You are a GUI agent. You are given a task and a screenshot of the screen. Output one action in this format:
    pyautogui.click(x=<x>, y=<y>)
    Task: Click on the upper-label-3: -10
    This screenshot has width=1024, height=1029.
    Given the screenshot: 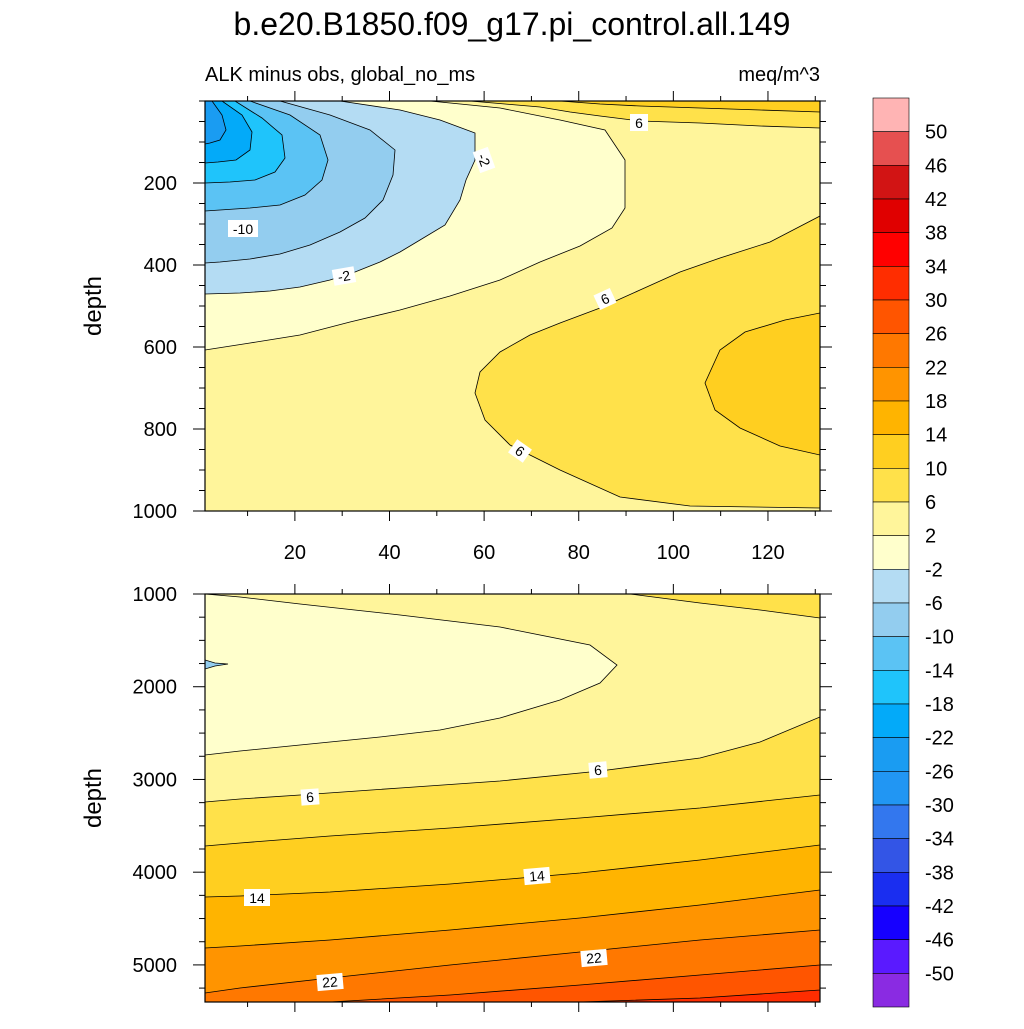 What is the action you would take?
    pyautogui.click(x=243, y=228)
    